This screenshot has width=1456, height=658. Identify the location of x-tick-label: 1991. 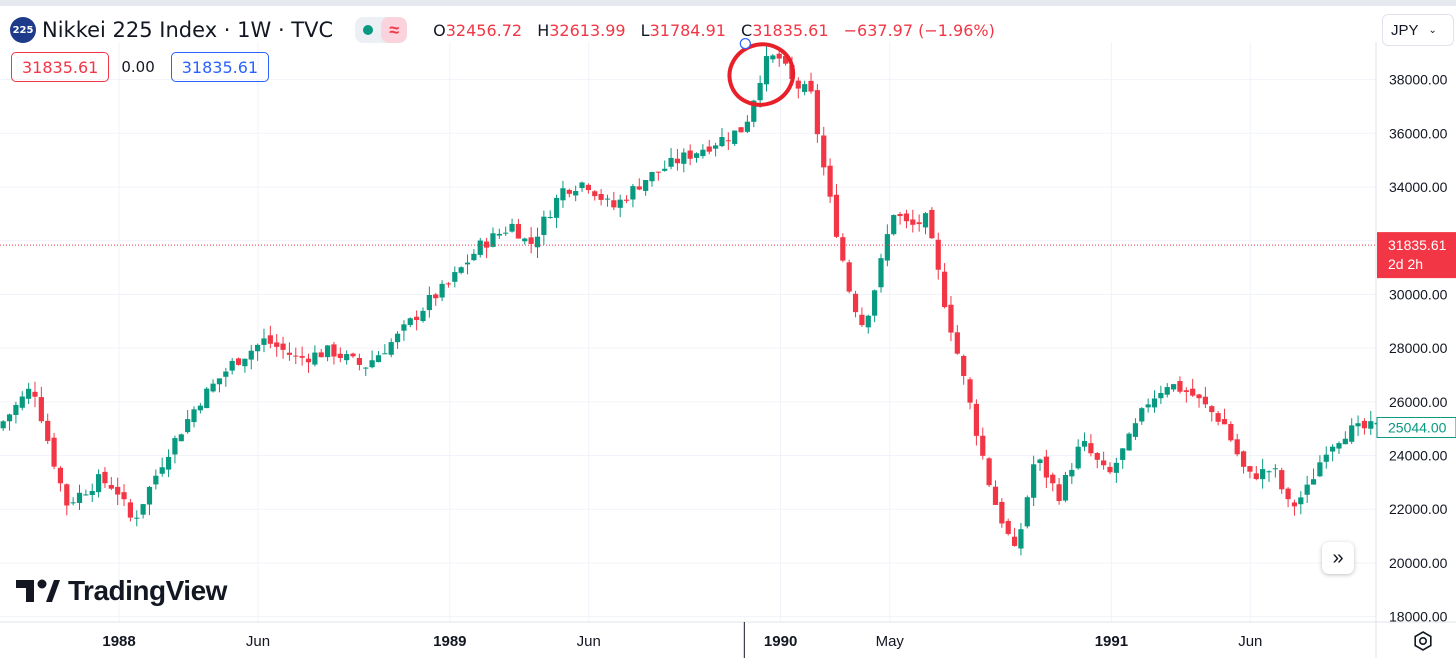
(1111, 641).